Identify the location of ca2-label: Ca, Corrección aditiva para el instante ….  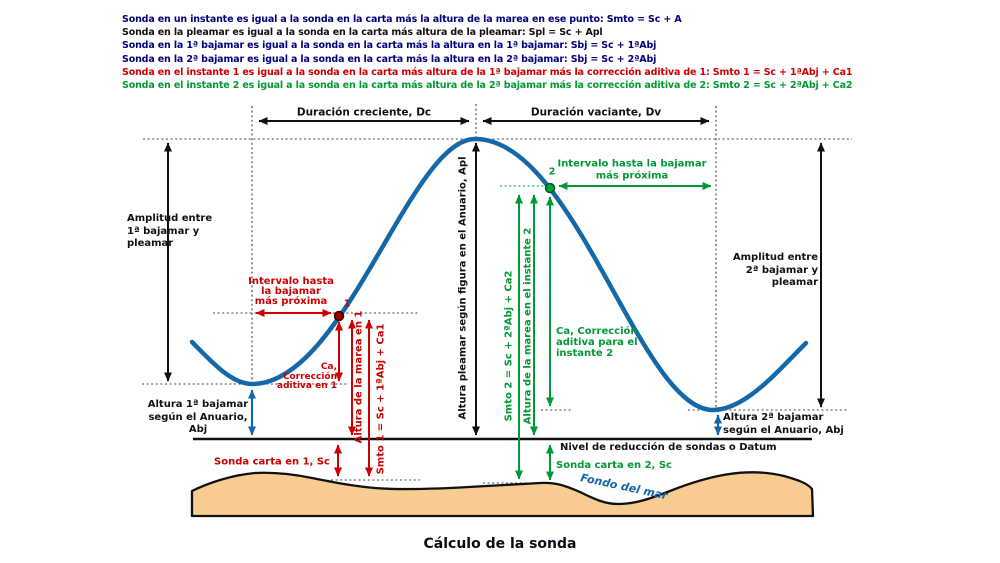
(597, 342).